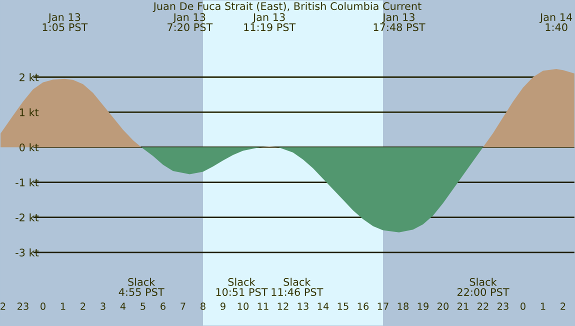 This screenshot has height=326, width=575. What do you see at coordinates (303, 306) in the screenshot?
I see `x-tick-label: 13` at bounding box center [303, 306].